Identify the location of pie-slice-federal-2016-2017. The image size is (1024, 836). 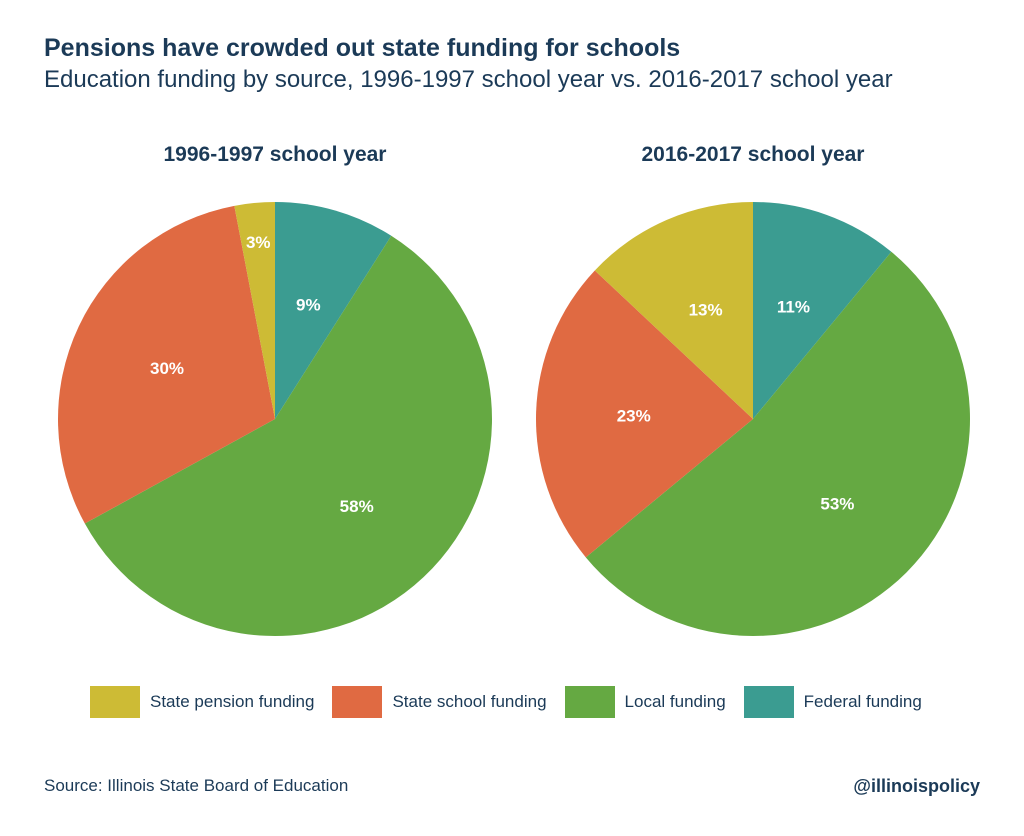
(822, 310).